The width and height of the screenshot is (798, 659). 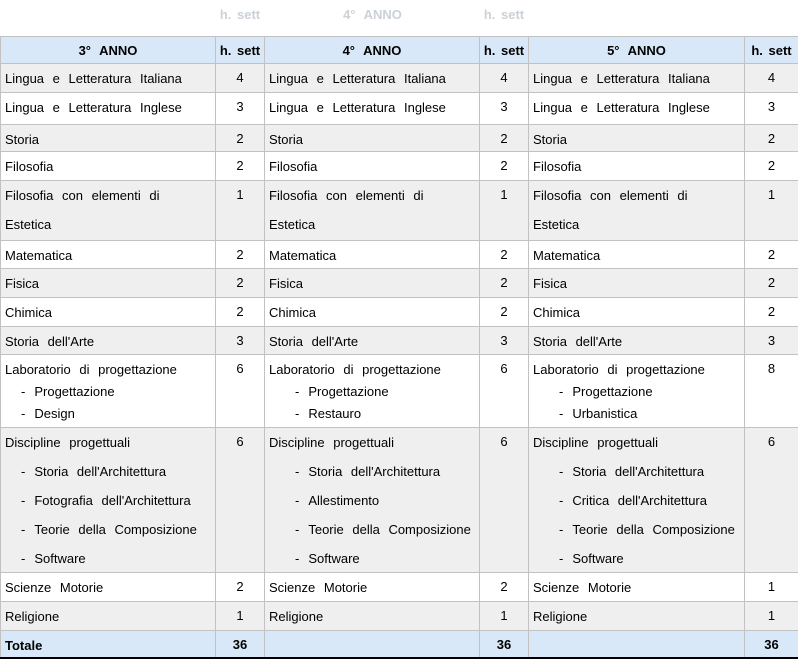 What do you see at coordinates (399, 658) in the screenshot?
I see `bottom-edge-bar` at bounding box center [399, 658].